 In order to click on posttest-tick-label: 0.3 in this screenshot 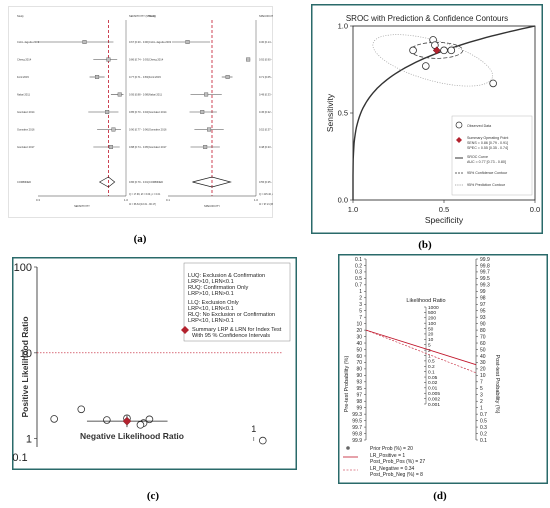, I will do `click(483, 428)`.